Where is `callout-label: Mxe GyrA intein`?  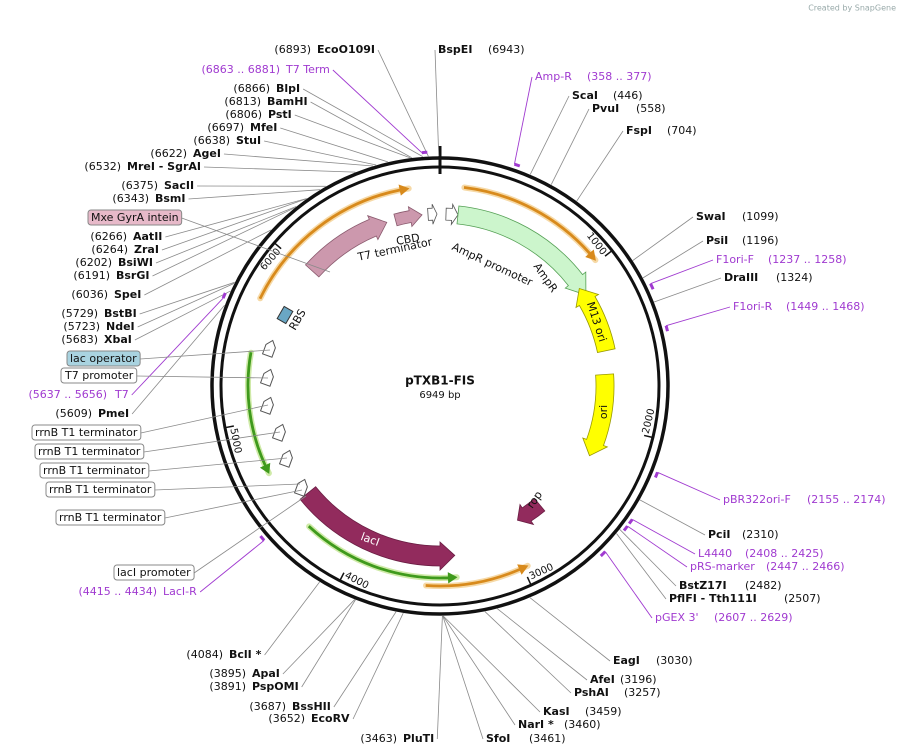
callout-label: Mxe GyrA intein is located at coordinates (135, 217).